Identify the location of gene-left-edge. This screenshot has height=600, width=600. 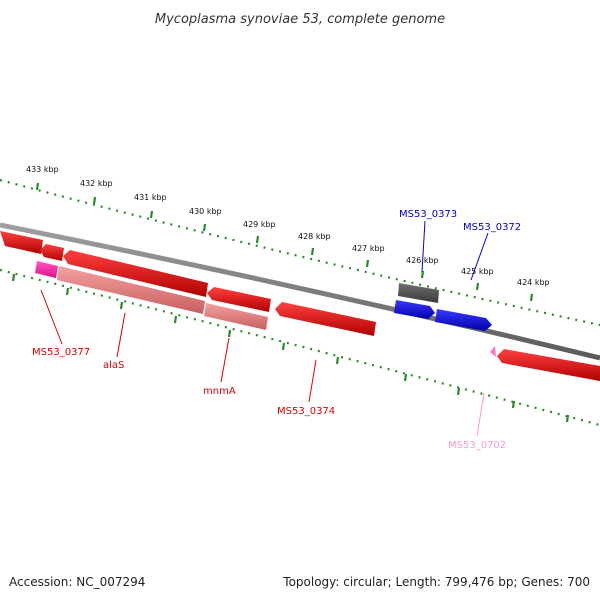
(21, 242).